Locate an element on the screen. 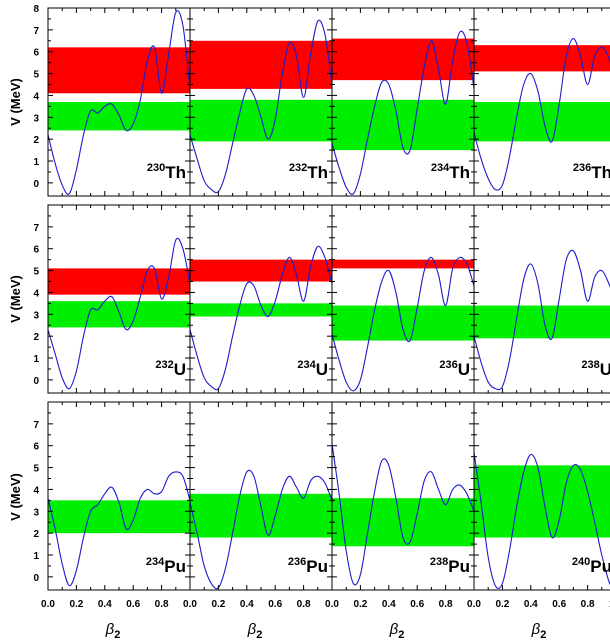  nucleus-label: 232U is located at coordinates (170, 369).